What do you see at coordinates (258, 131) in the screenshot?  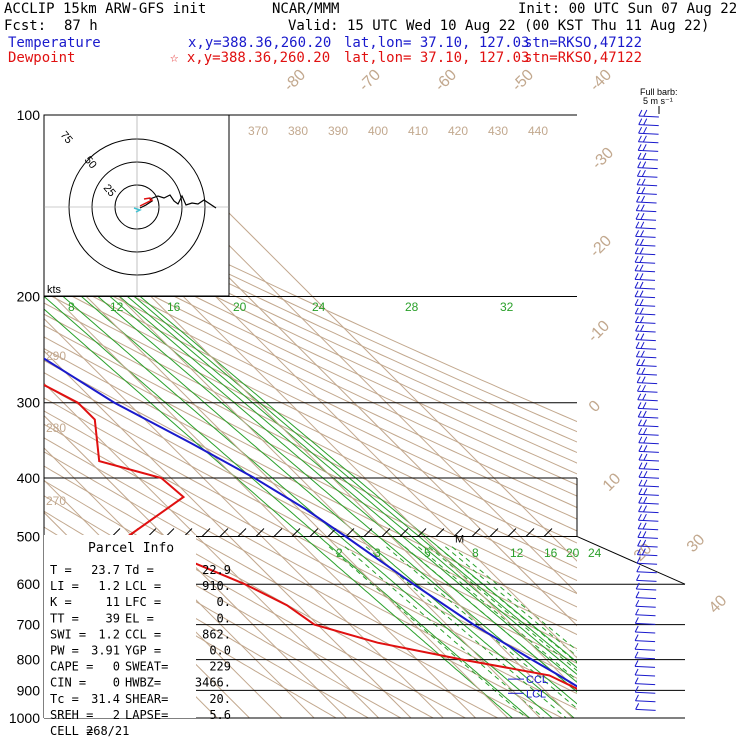 I see `theta-label: 370` at bounding box center [258, 131].